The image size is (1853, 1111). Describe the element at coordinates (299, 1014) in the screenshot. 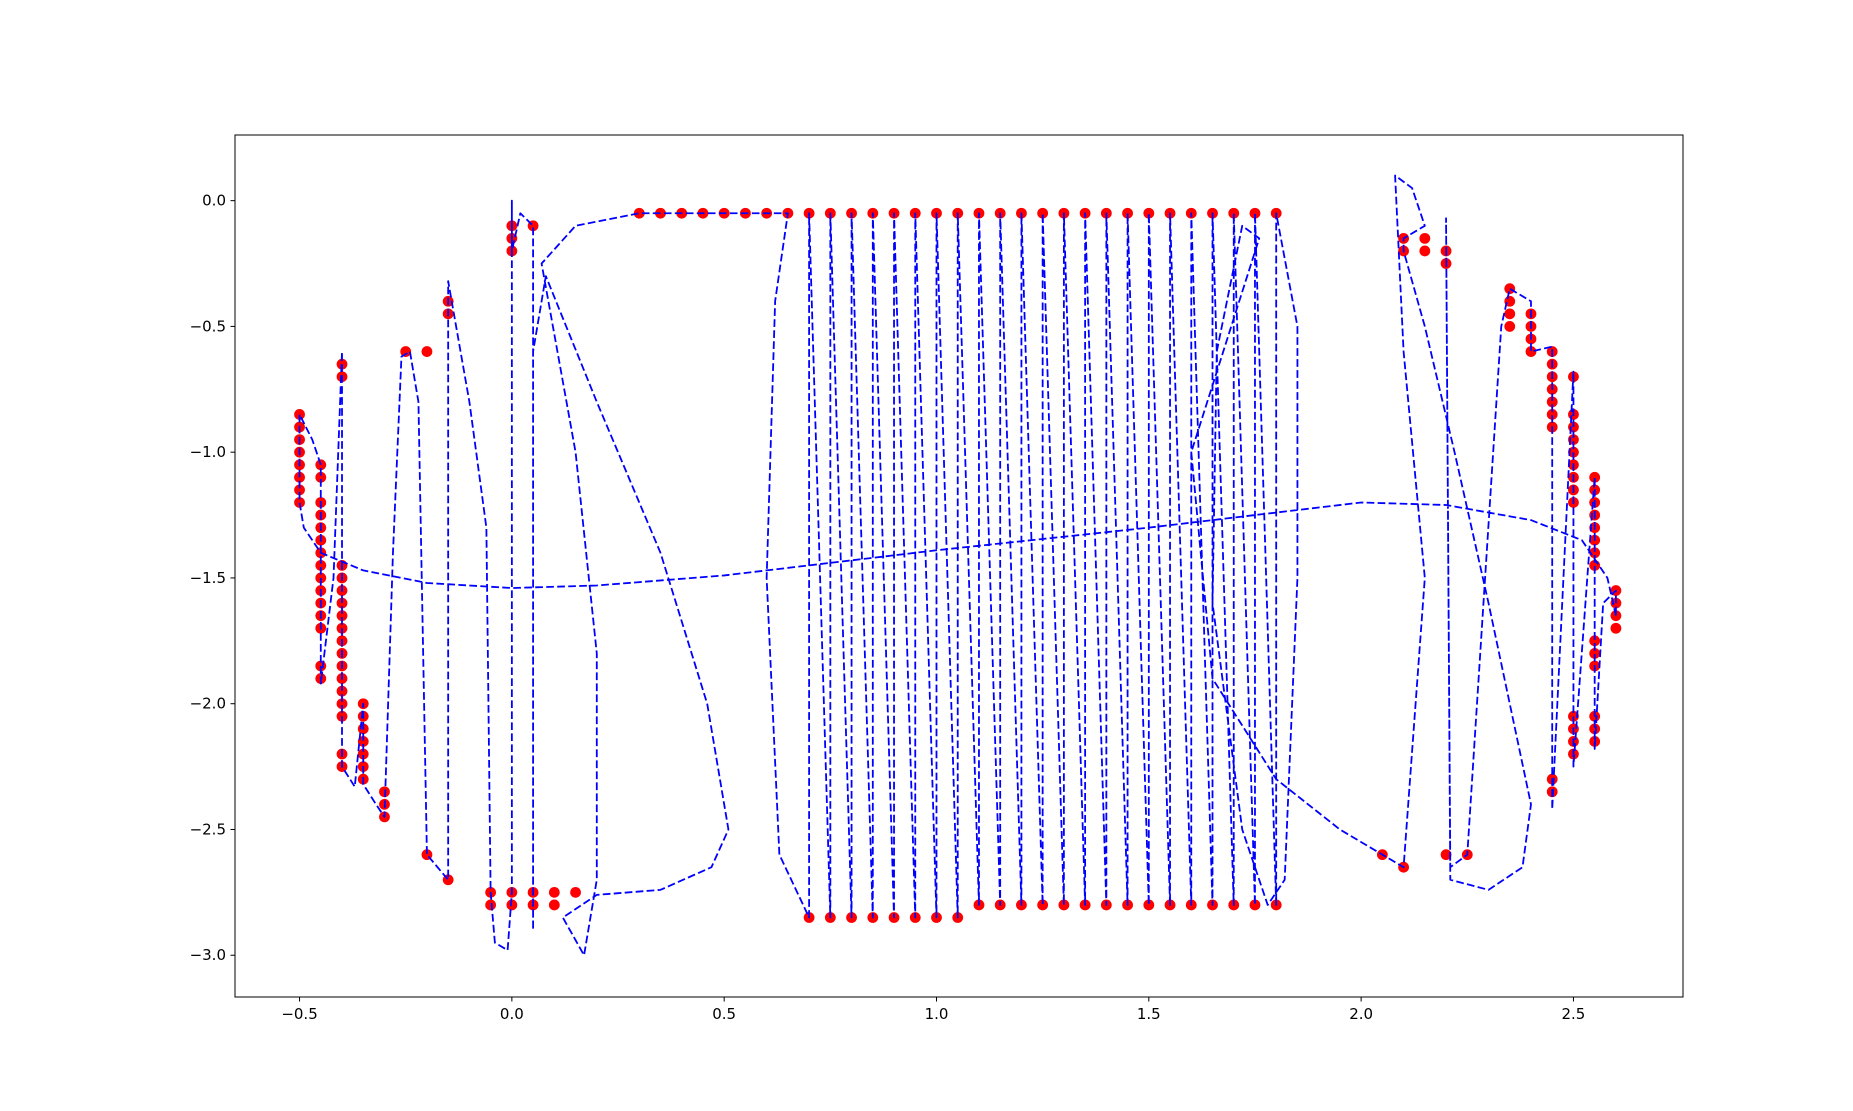

I see `x-tick-label: −0.5` at that location.